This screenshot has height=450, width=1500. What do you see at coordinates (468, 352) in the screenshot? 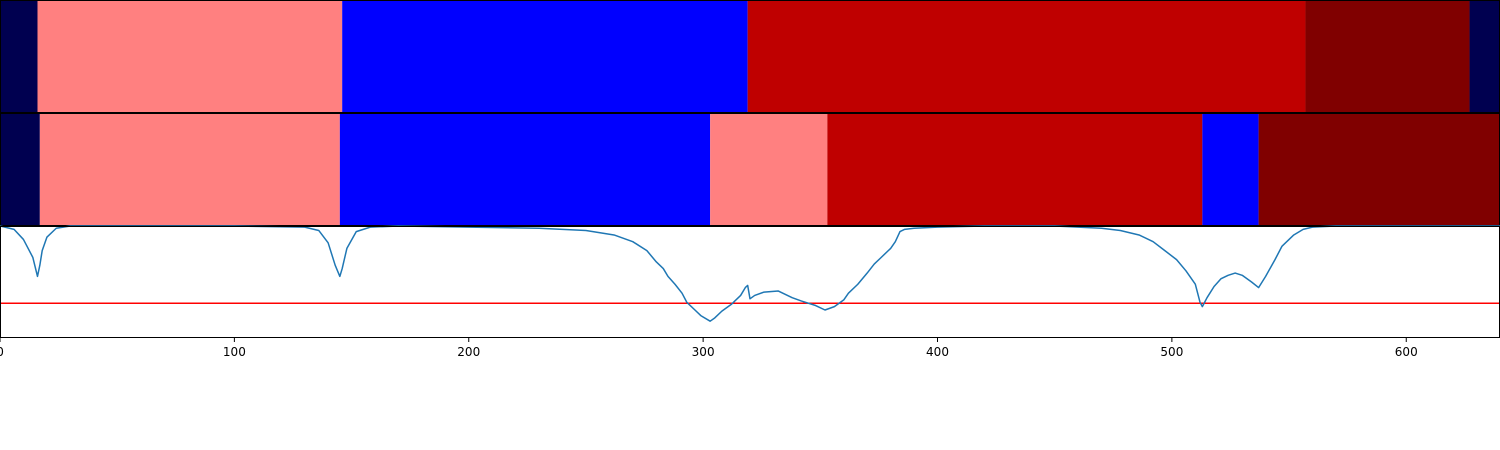
I see `x-tick-label: 200` at bounding box center [468, 352].